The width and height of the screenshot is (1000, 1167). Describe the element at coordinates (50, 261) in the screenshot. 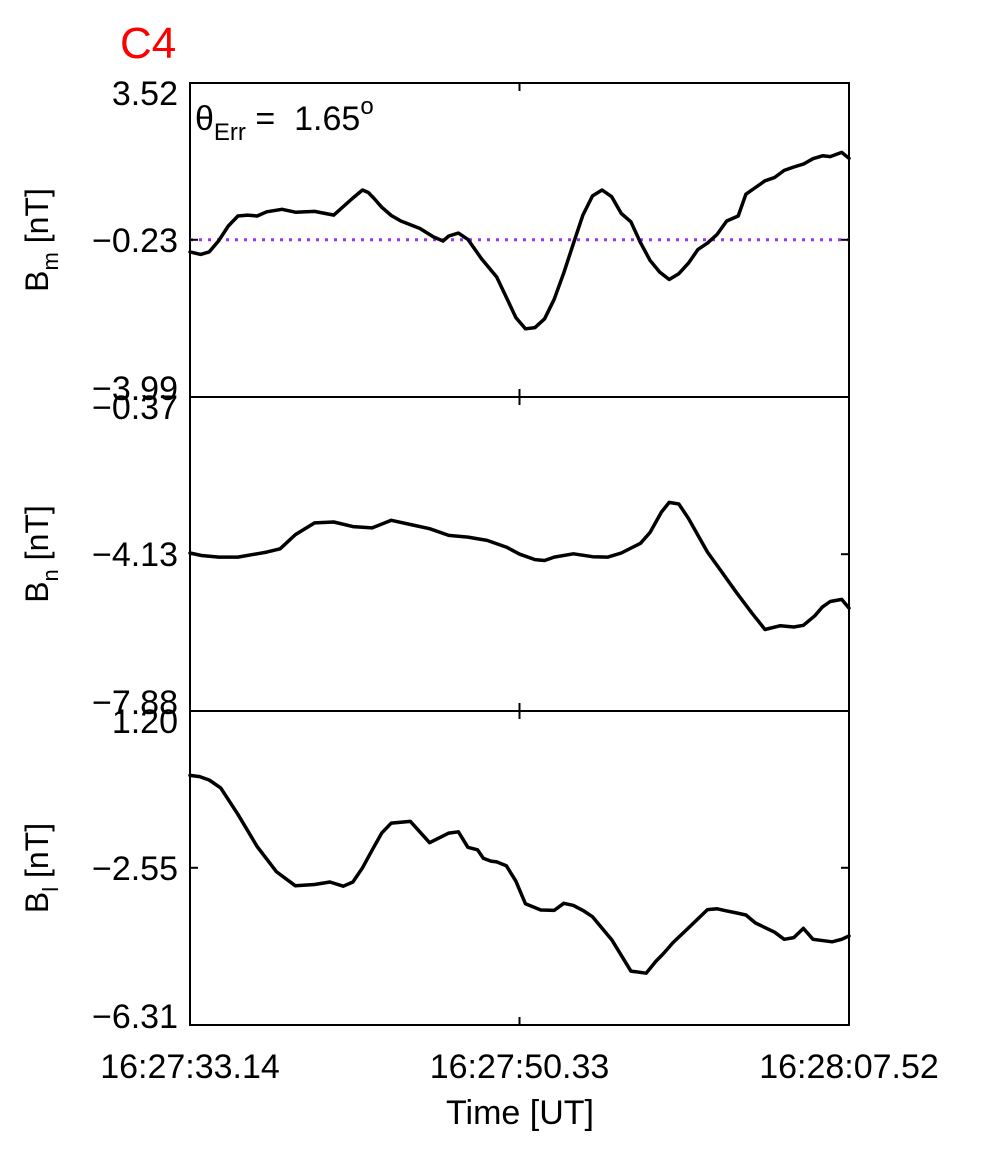

I see `ylabel-sub: m` at that location.